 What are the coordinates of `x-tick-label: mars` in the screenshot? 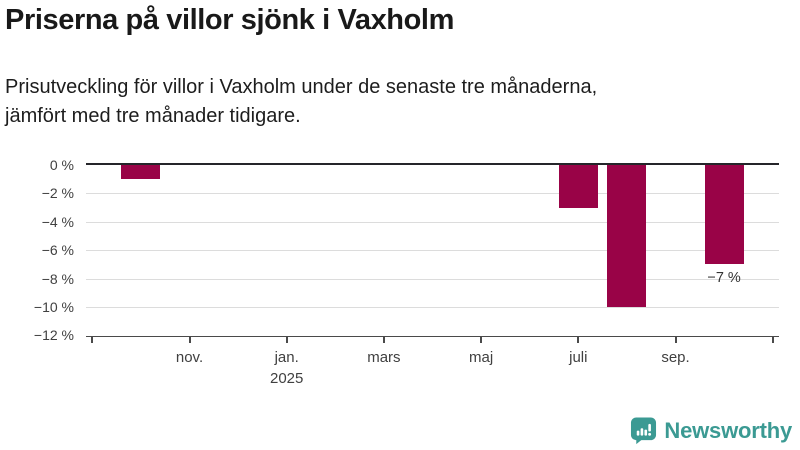 It's located at (384, 357).